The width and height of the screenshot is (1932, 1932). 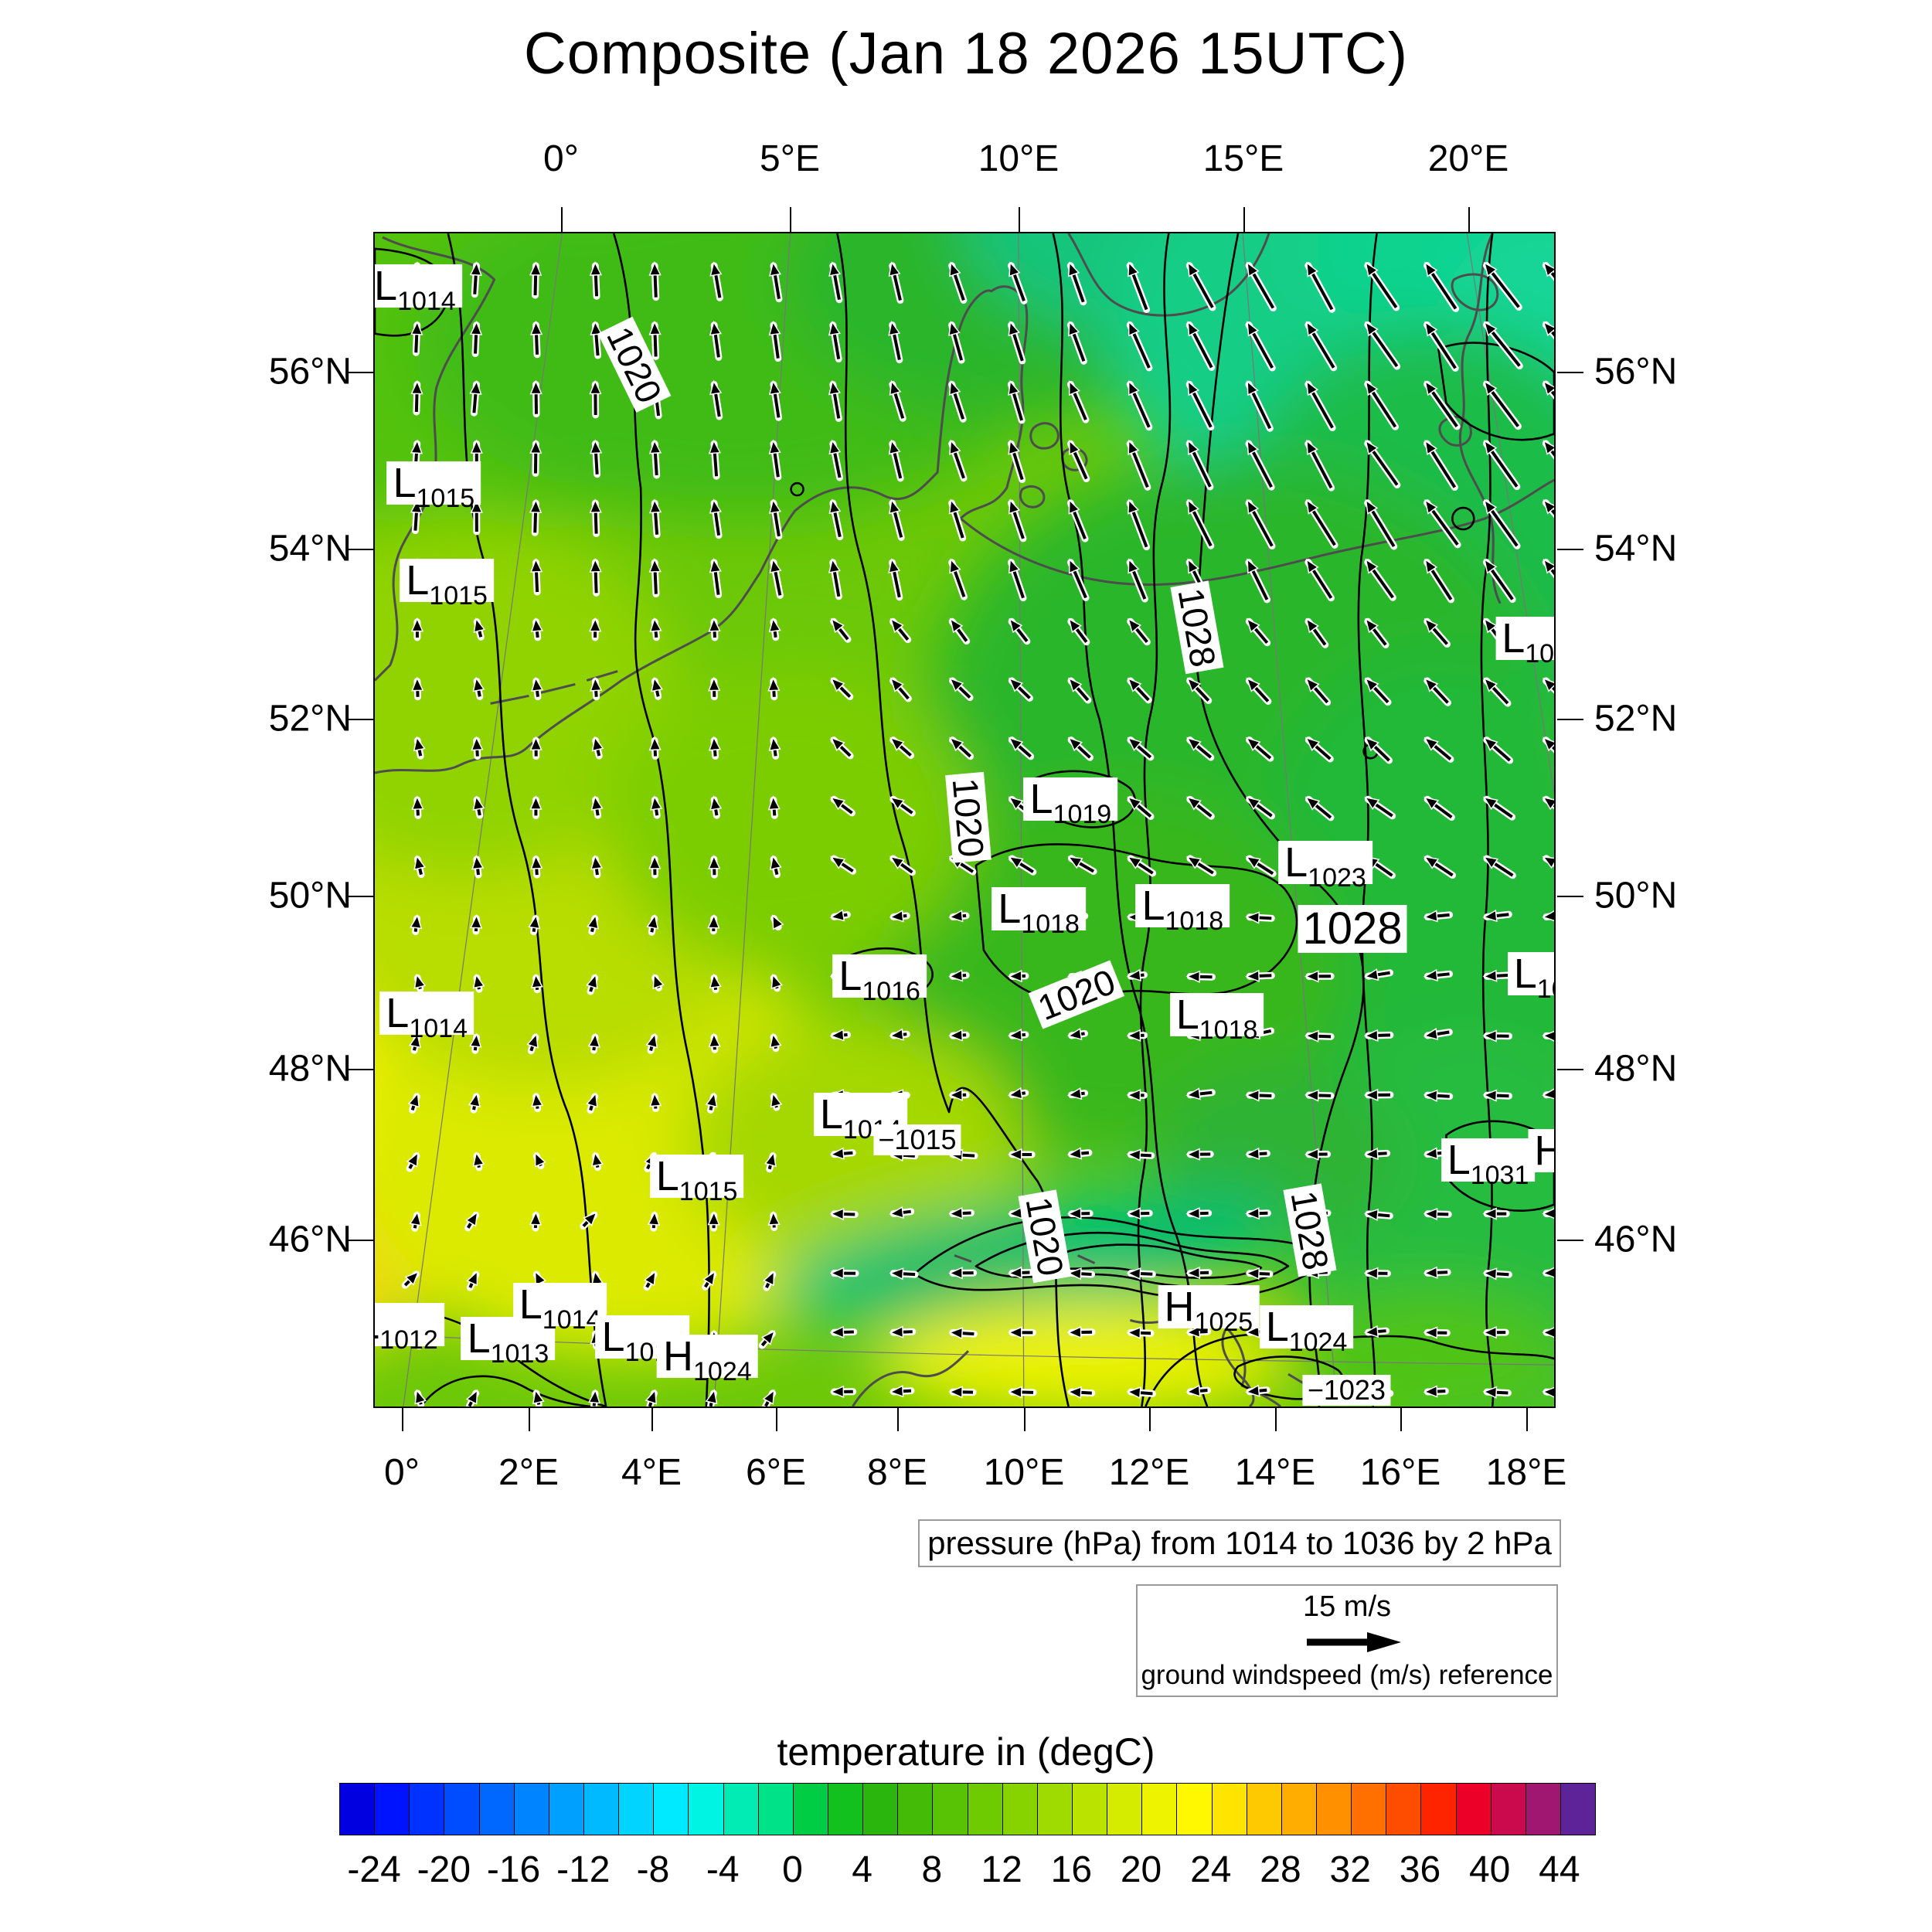 What do you see at coordinates (571, 1319) in the screenshot?
I see `pressure-value: 1014` at bounding box center [571, 1319].